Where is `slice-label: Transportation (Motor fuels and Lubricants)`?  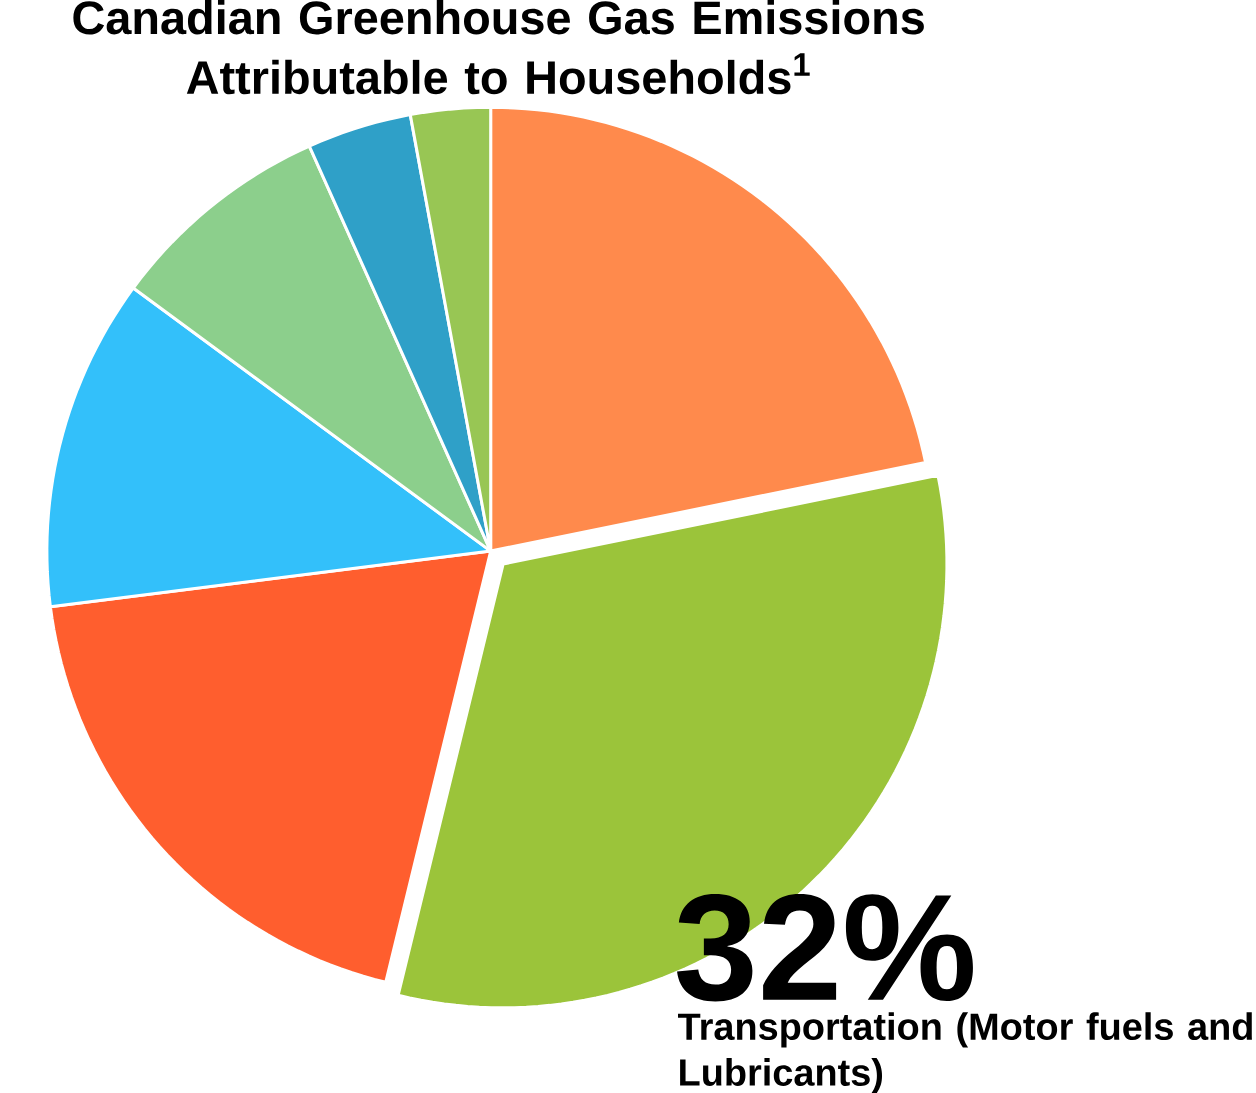
slice-label: Transportation (Motor fuels and Lubricants) is located at coordinates (965, 1052).